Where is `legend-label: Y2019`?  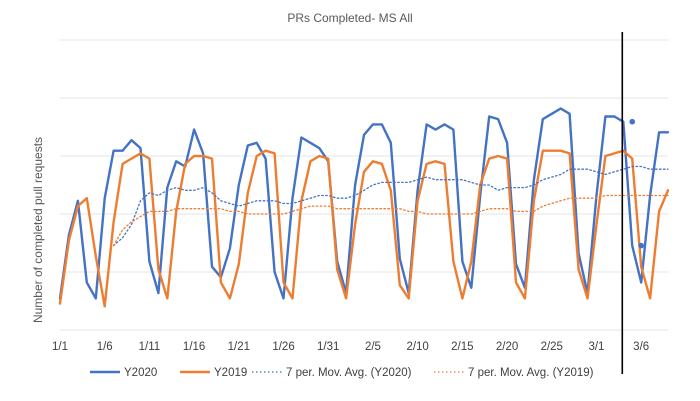
legend-label: Y2019 is located at coordinates (230, 373).